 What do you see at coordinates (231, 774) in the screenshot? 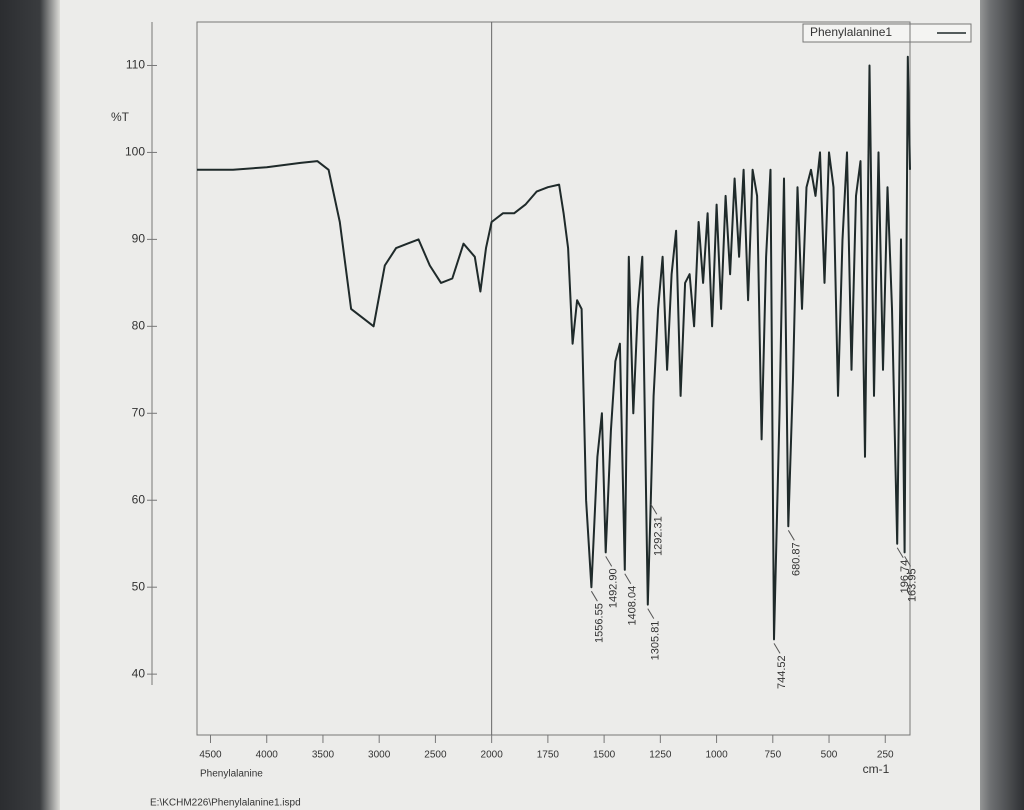
I see `subtitle: Phenylalanine` at bounding box center [231, 774].